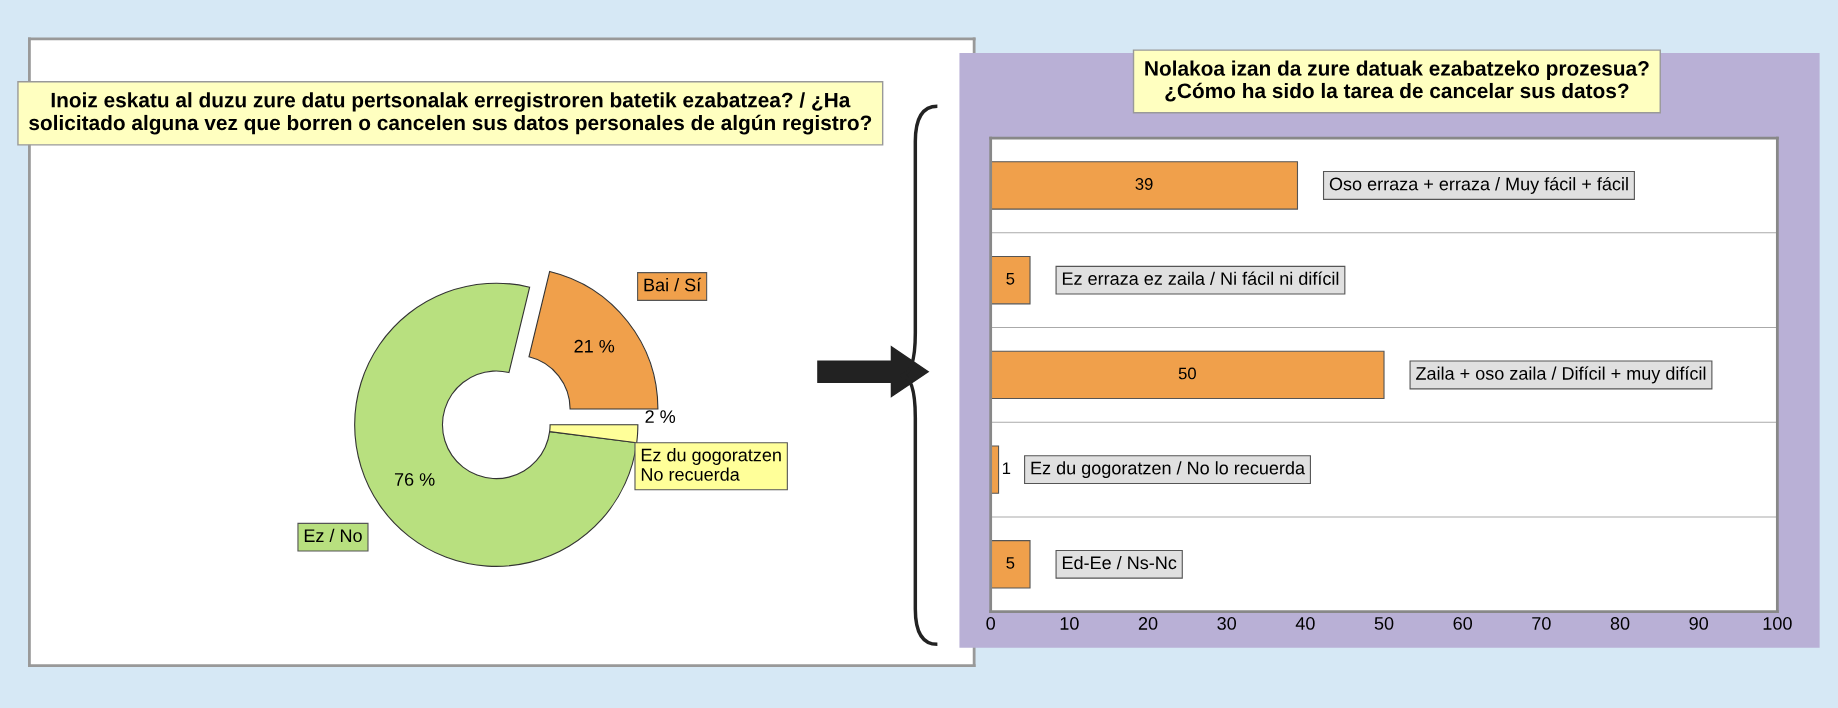 This screenshot has width=1838, height=708. Describe the element at coordinates (1777, 623) in the screenshot. I see `x-tick-label: 100` at that location.